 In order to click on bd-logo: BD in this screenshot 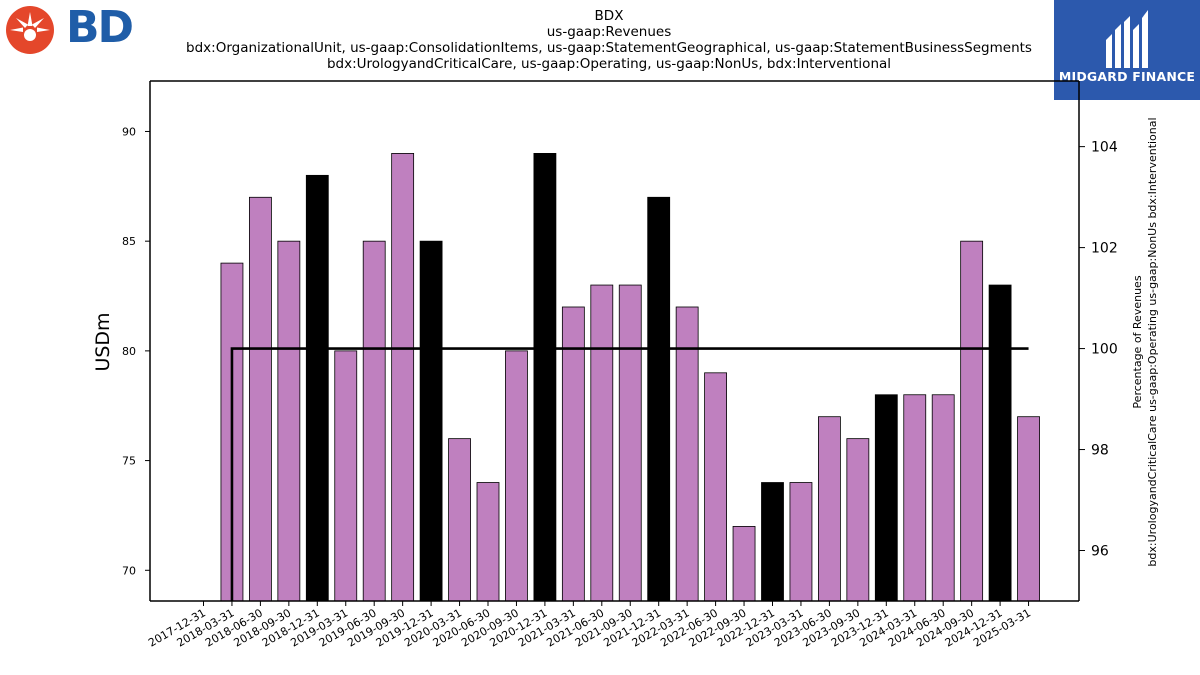, I will do `click(74, 29)`.